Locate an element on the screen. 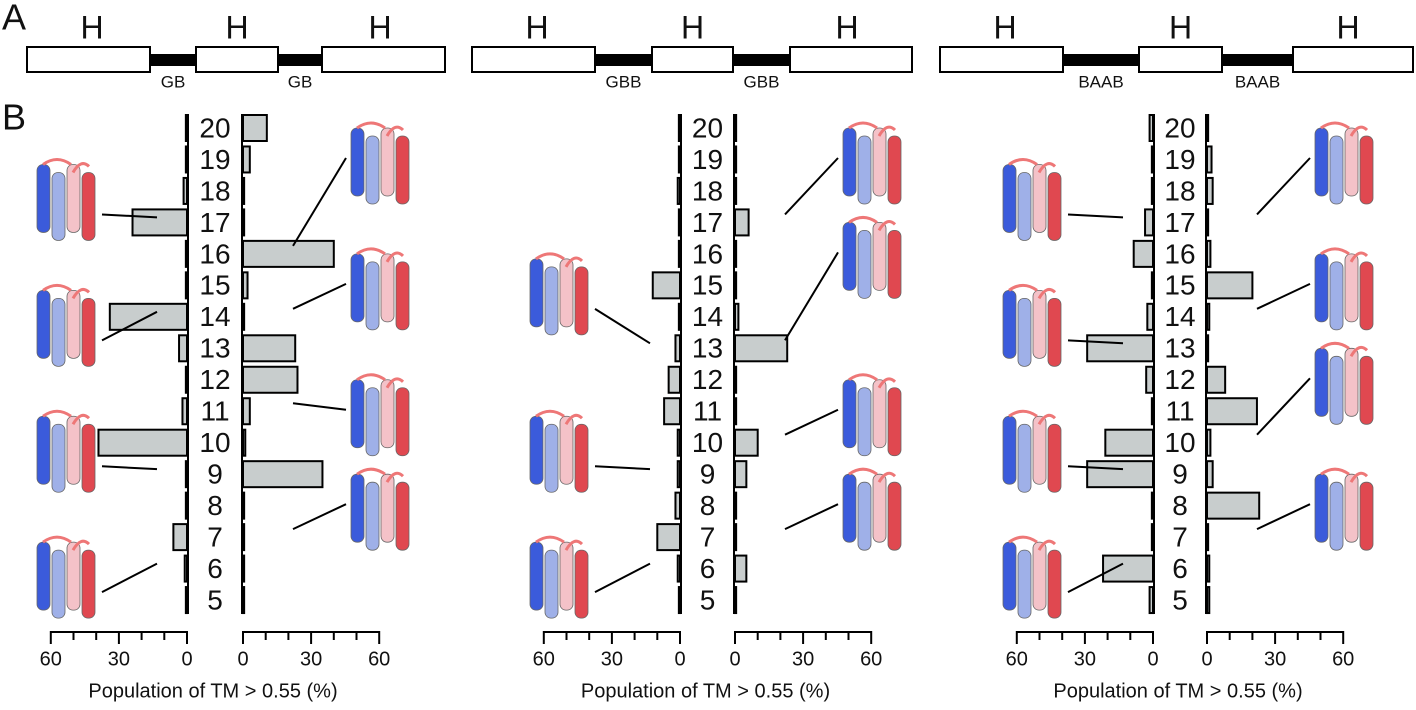 The image size is (1416, 710). category-label: 11 is located at coordinates (1179, 411).